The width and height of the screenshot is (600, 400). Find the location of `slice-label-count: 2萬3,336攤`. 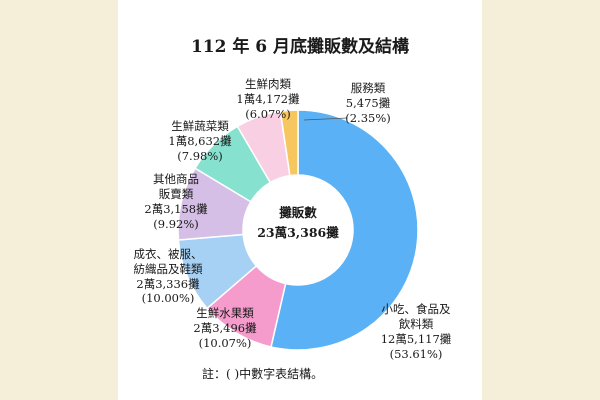

slice-label-count: 2萬3,336攤 is located at coordinates (168, 284).